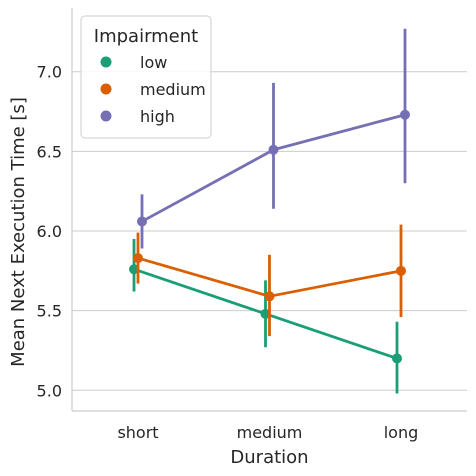 This screenshot has height=476, width=476. I want to click on legend-frame, so click(146, 77).